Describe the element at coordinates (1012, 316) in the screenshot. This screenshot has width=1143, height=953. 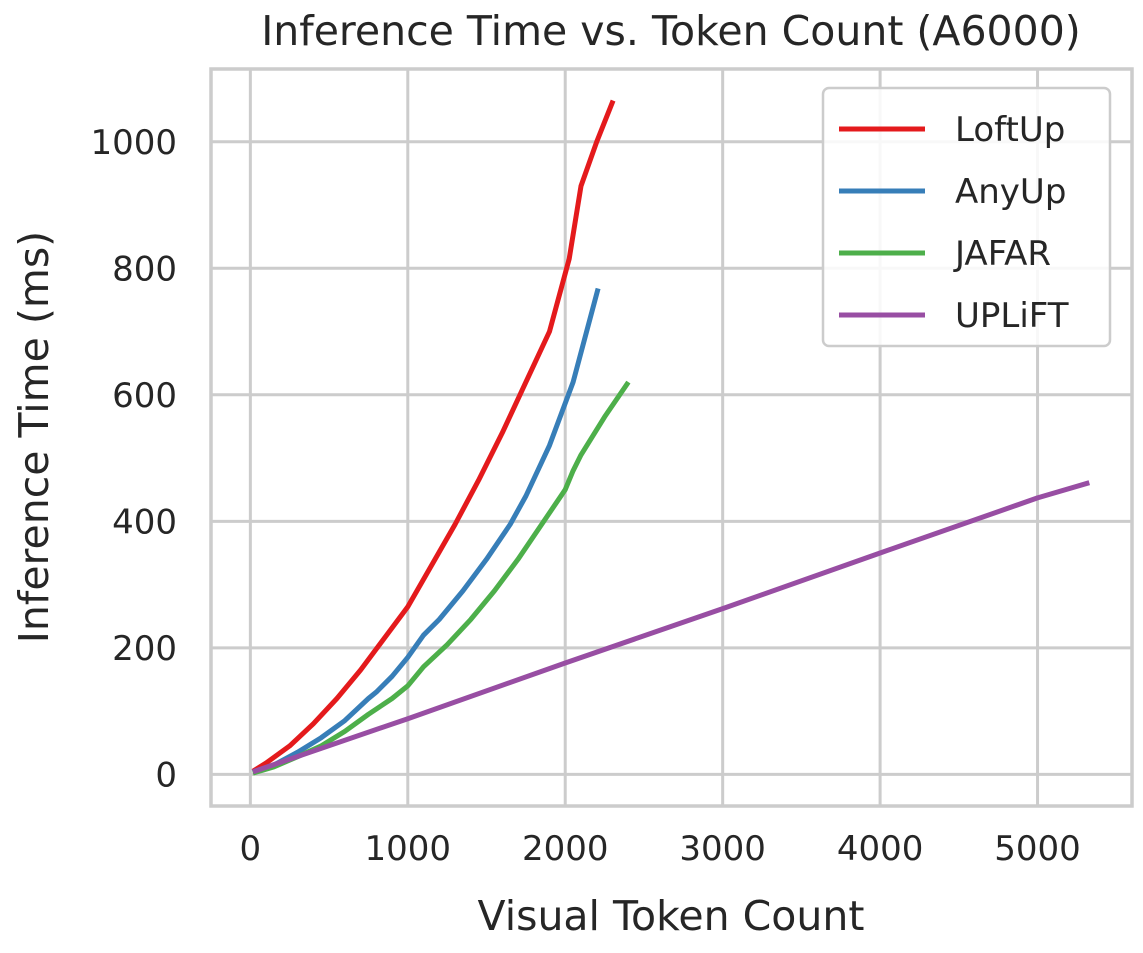
I see `legend-label-uplift: UPLiFT` at that location.